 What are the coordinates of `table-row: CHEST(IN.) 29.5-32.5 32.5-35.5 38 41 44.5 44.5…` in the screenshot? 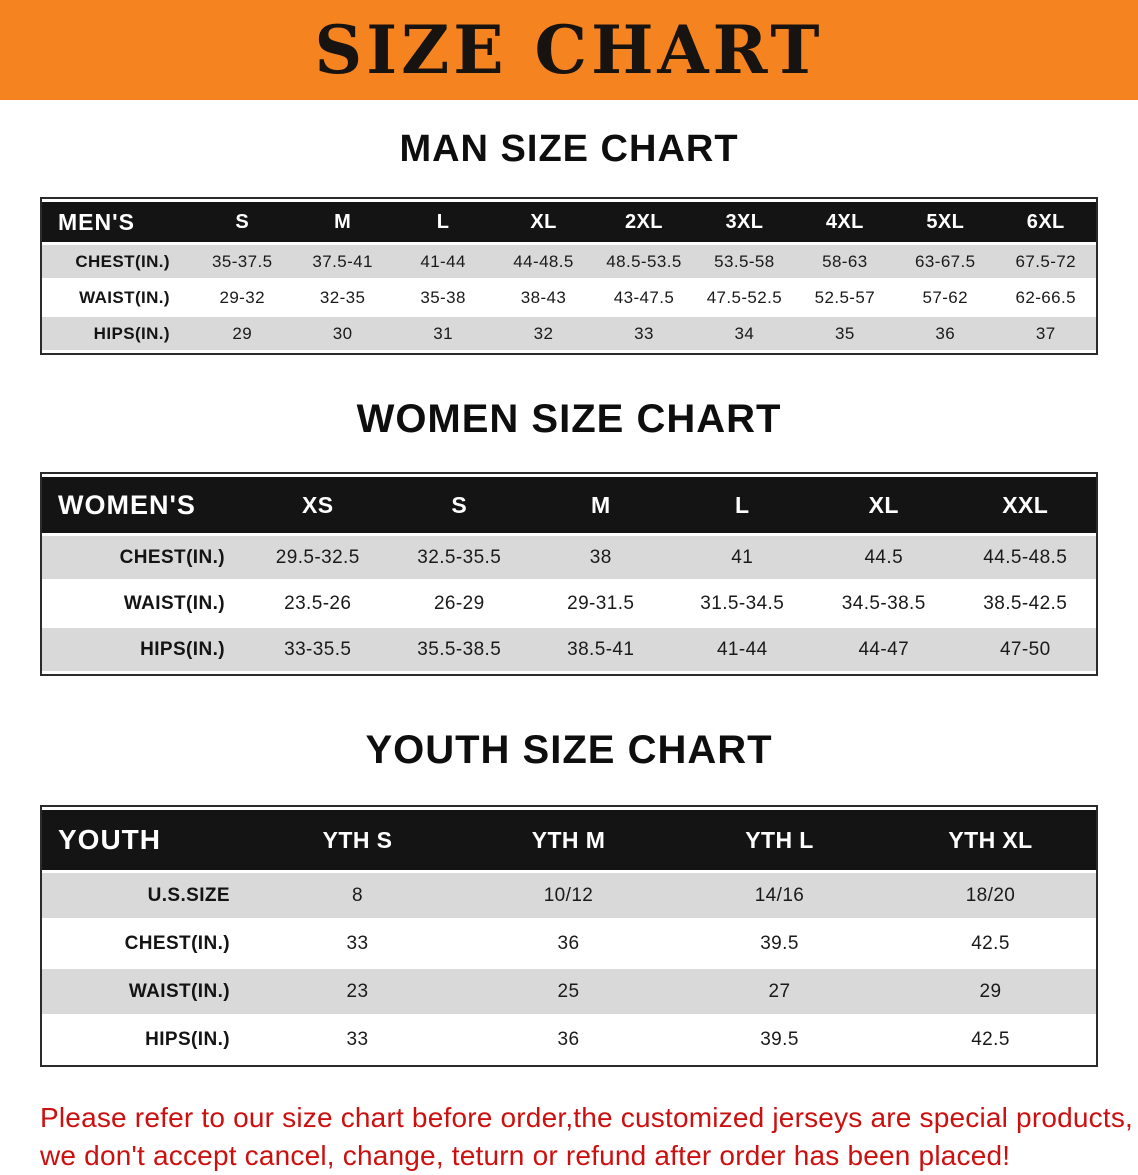 It's located at (569, 557).